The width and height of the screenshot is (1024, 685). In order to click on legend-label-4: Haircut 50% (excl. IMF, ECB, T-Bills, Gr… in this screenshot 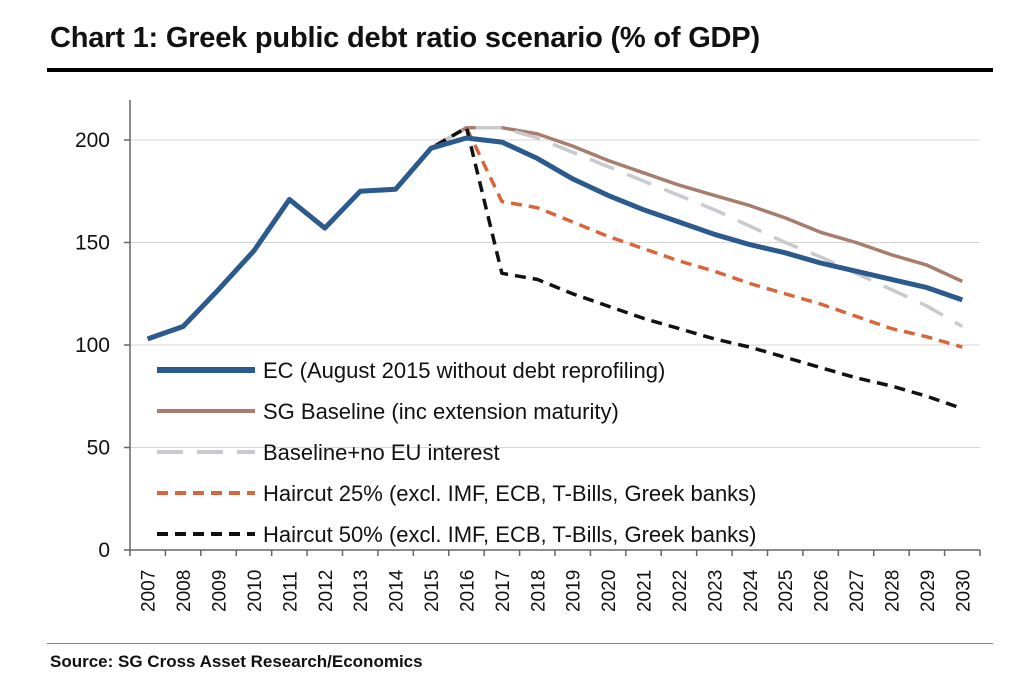, I will do `click(510, 534)`.